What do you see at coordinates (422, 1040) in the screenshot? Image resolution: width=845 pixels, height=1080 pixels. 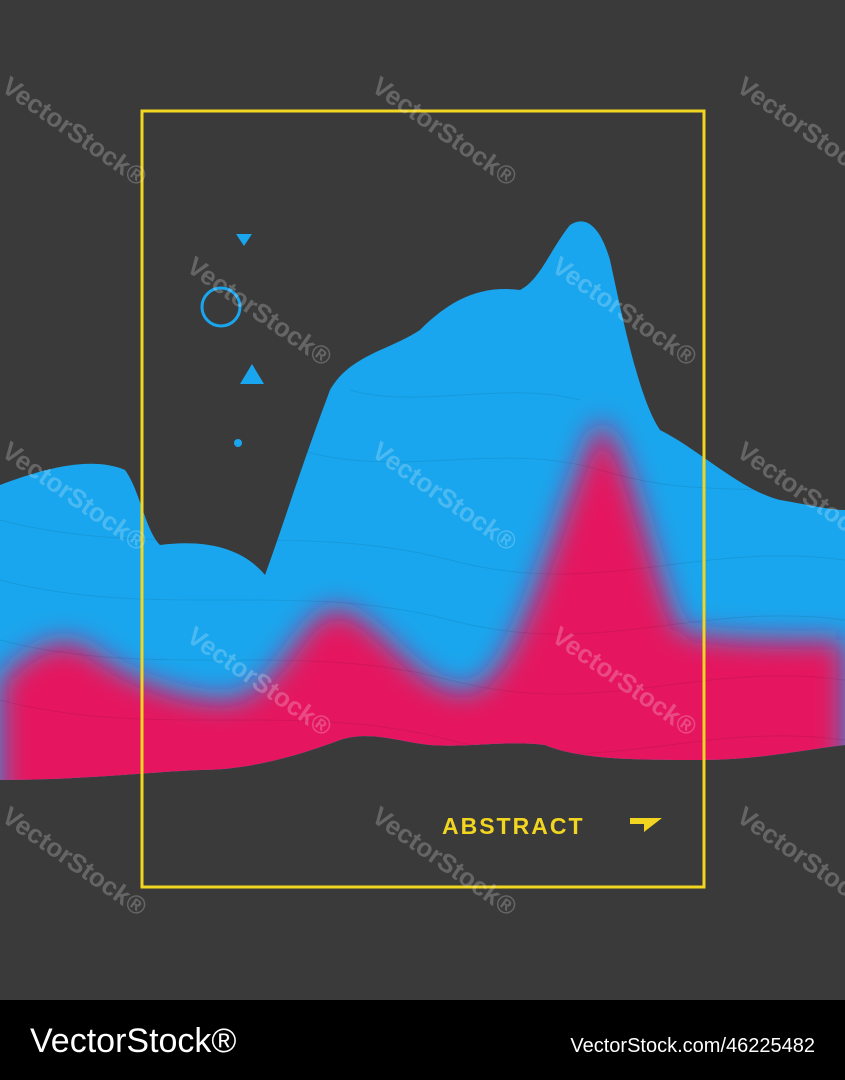 I see `footer-bar` at bounding box center [422, 1040].